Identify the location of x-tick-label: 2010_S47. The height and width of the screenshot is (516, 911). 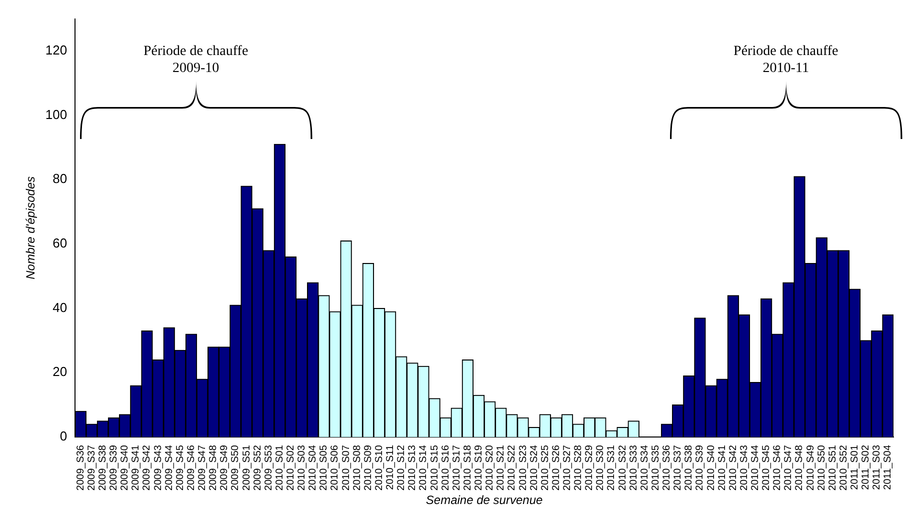
(788, 467).